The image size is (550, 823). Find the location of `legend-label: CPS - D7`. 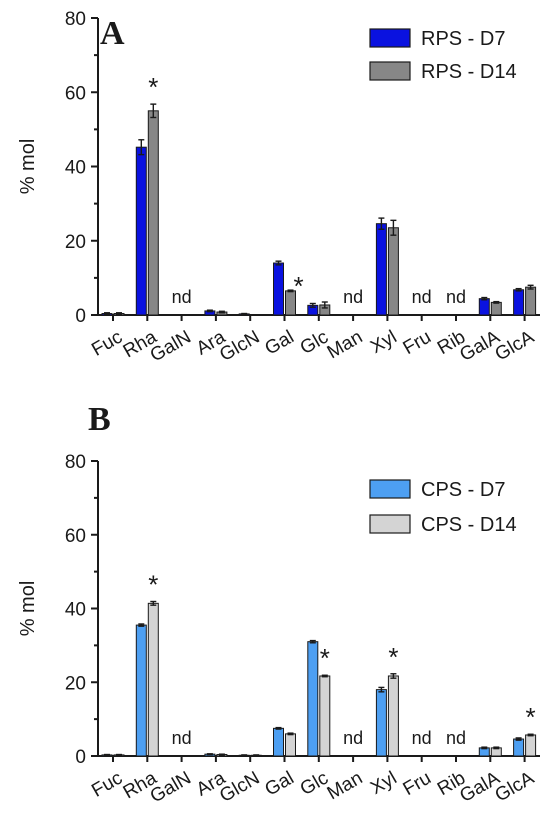

legend-label: CPS - D7 is located at coordinates (463, 490).